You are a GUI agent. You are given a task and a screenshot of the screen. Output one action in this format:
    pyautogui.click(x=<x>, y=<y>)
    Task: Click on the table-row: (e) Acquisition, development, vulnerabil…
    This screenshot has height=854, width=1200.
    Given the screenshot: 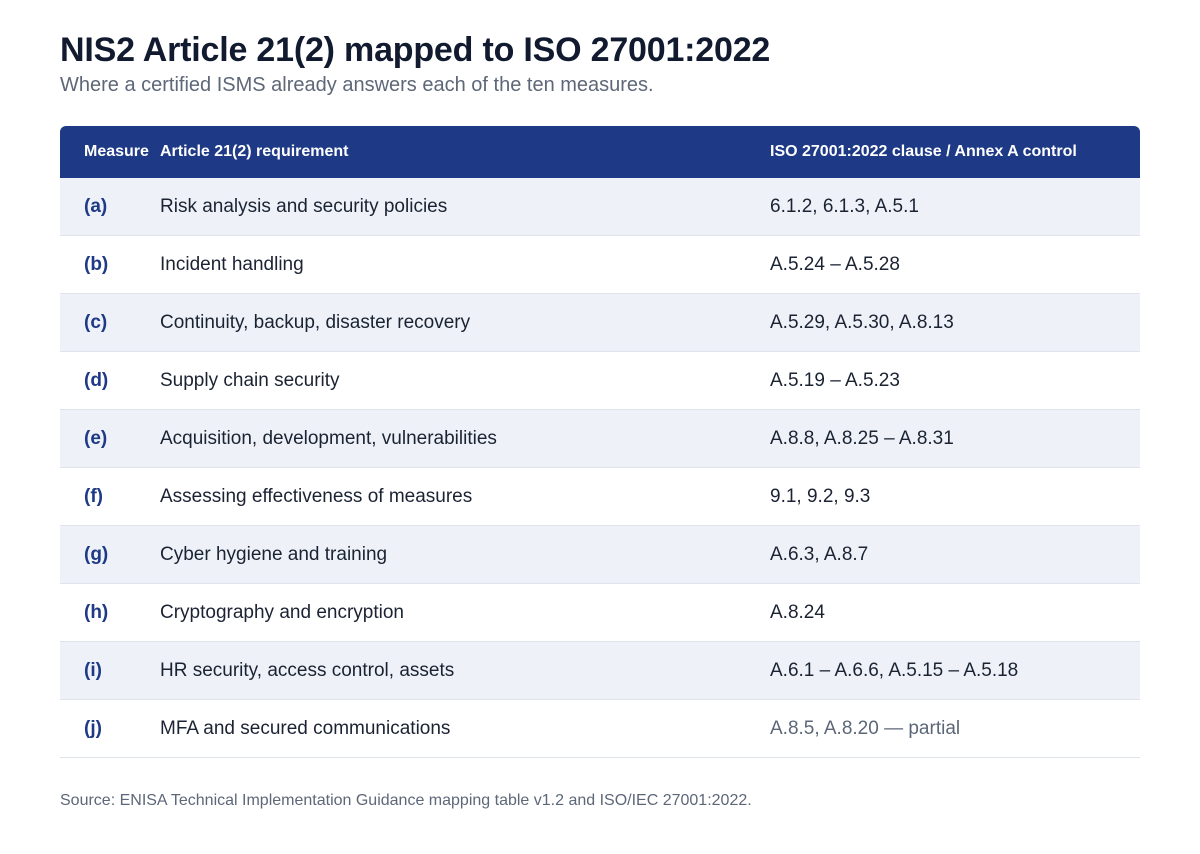 What is the action you would take?
    pyautogui.click(x=600, y=439)
    